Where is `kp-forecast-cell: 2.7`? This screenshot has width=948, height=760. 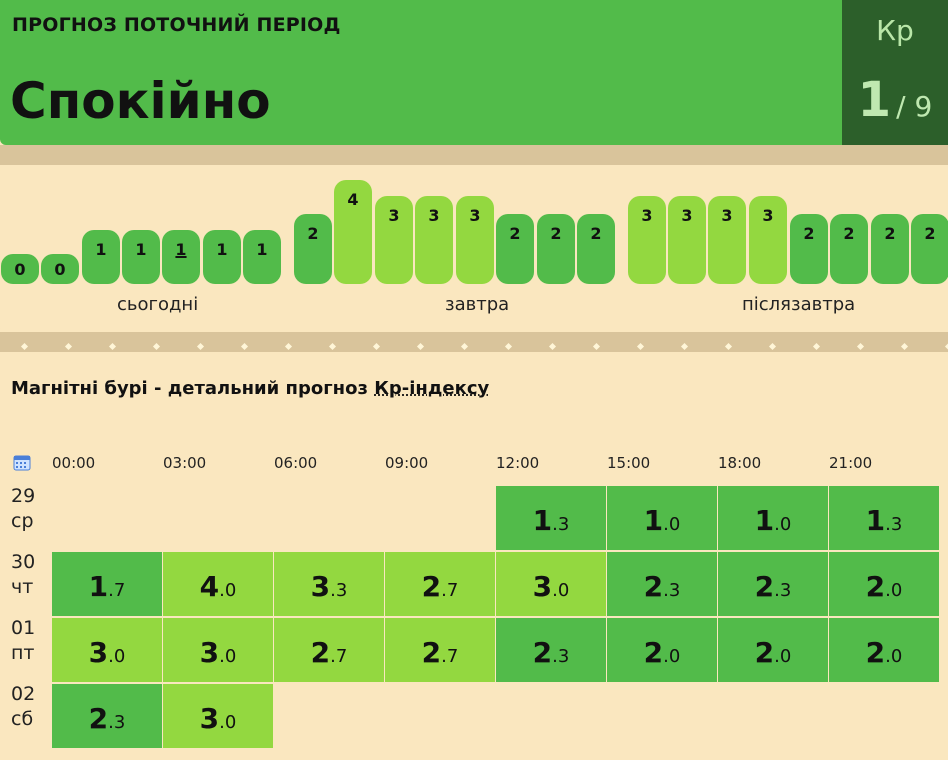 kp-forecast-cell: 2.7 is located at coordinates (440, 584).